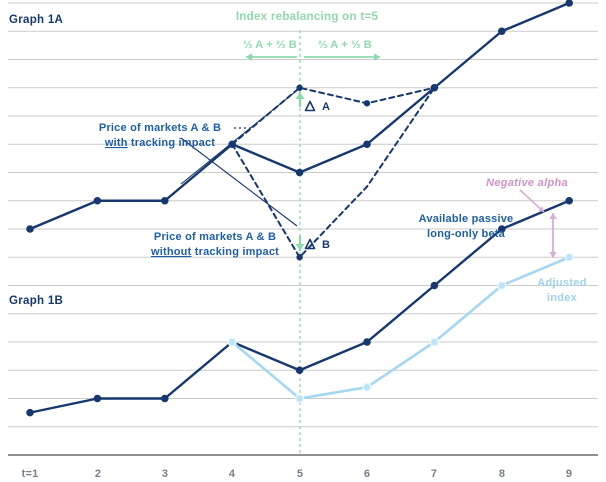 Image resolution: width=606 pixels, height=482 pixels. Describe the element at coordinates (300, 247) in the screenshot. I see `impact-down-arrow-head` at that location.